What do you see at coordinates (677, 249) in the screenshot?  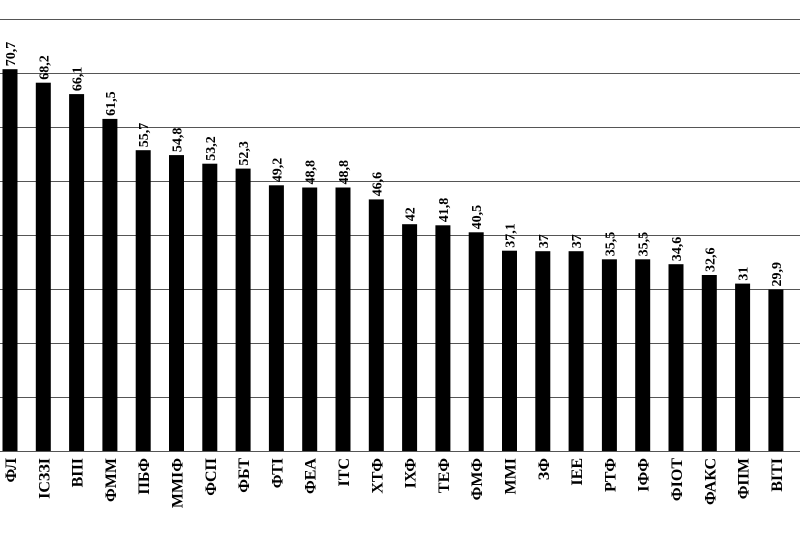 I see `data-label: 34,6` at bounding box center [677, 249].